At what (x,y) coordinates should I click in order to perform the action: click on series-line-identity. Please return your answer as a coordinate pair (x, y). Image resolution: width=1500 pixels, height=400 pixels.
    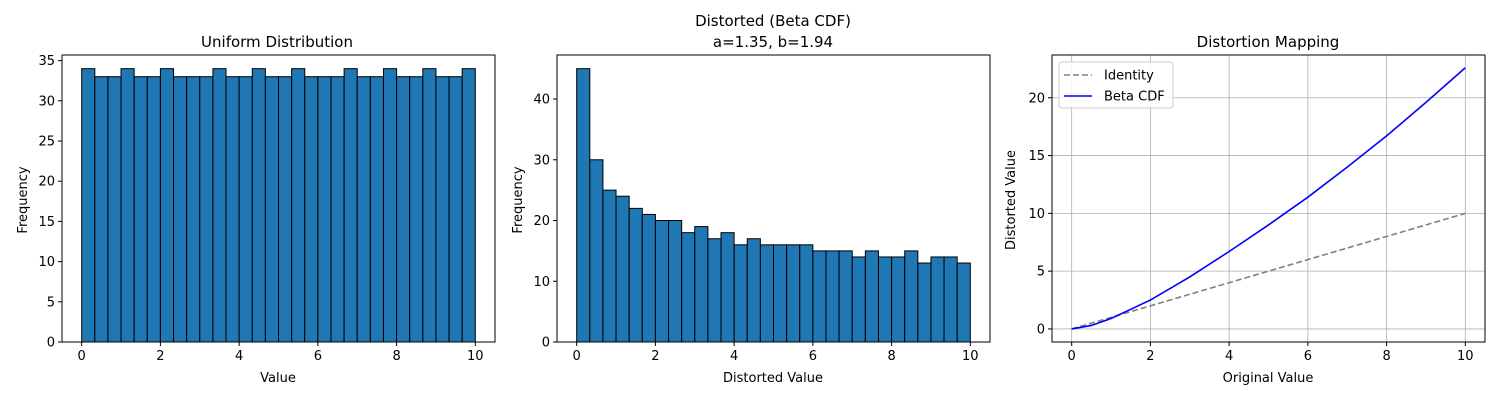
    Looking at the image, I should click on (1268, 271).